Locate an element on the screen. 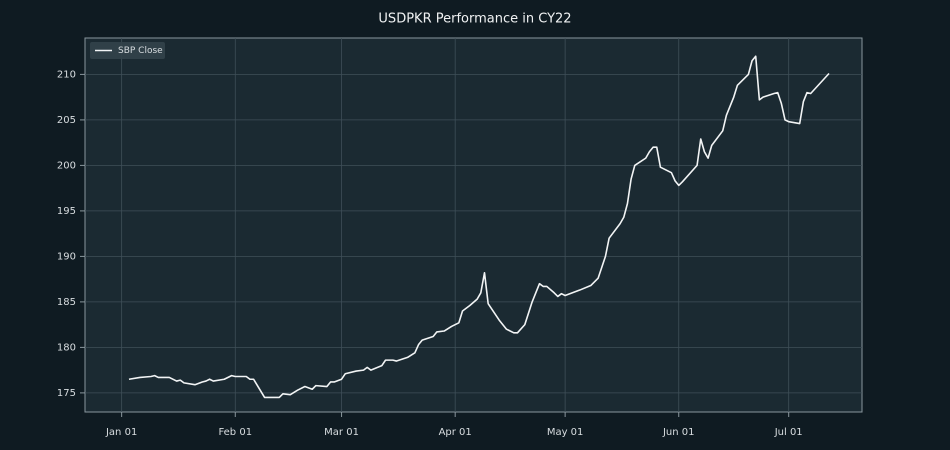  x-tick-label: Mar 01 is located at coordinates (341, 432).